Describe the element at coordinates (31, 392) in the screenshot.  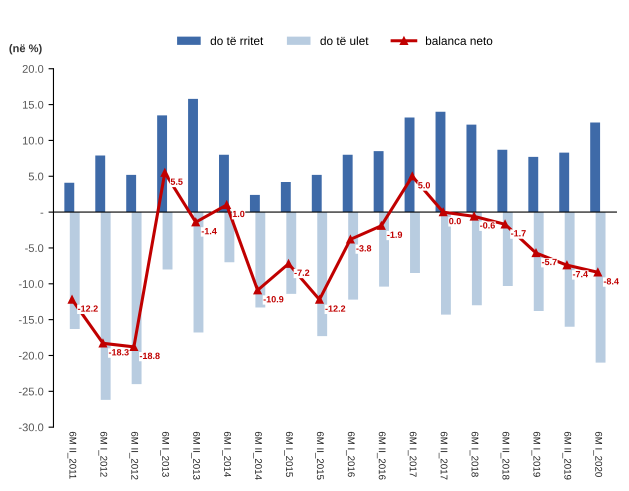
I see `y-tick-label: -25.0` at that location.